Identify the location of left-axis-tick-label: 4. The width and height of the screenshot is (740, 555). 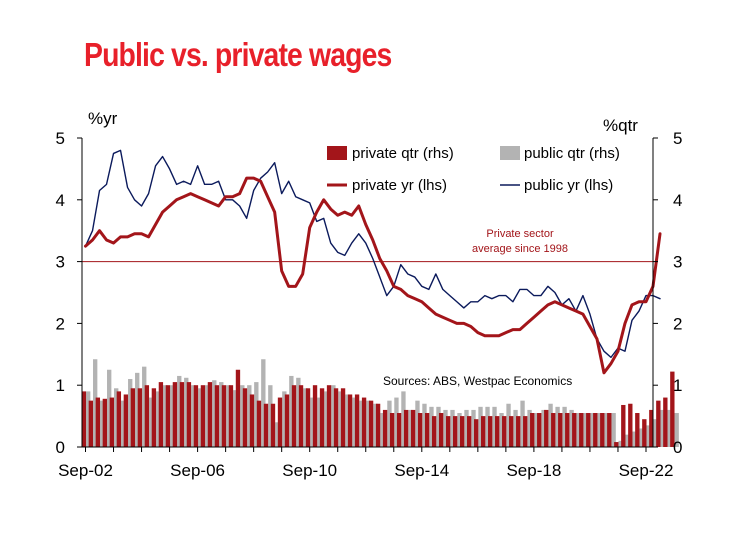
(60, 200).